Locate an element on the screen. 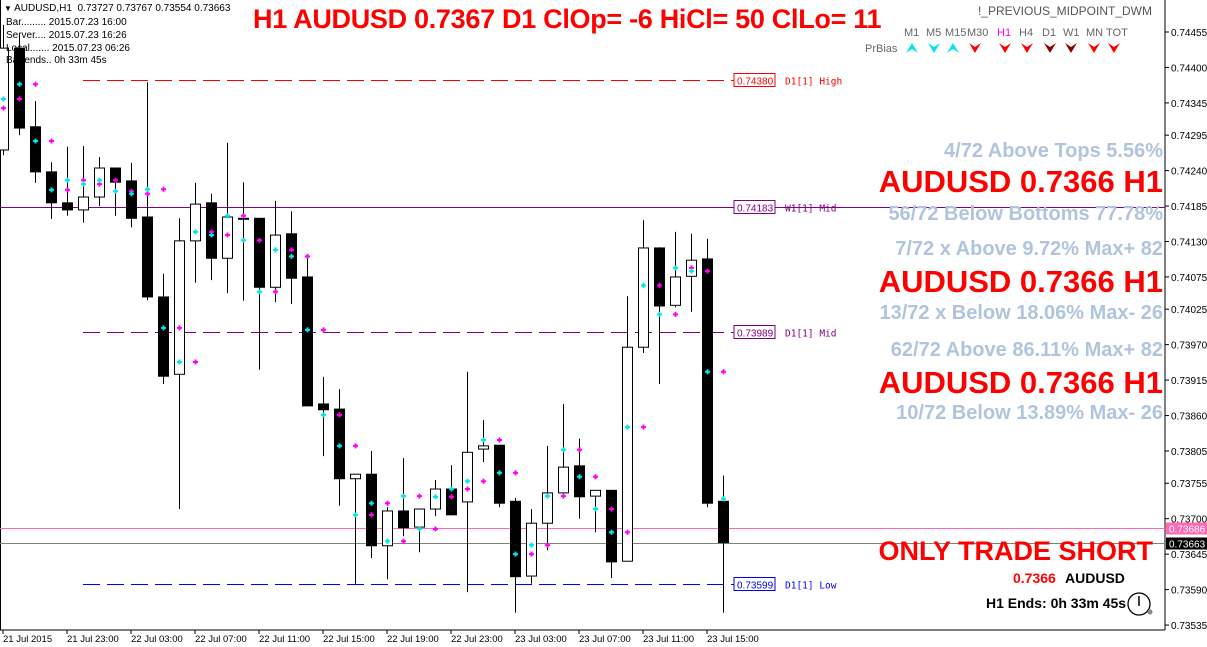 The width and height of the screenshot is (1207, 647). bid-line-price-label: 0.73663 is located at coordinates (1187, 545).